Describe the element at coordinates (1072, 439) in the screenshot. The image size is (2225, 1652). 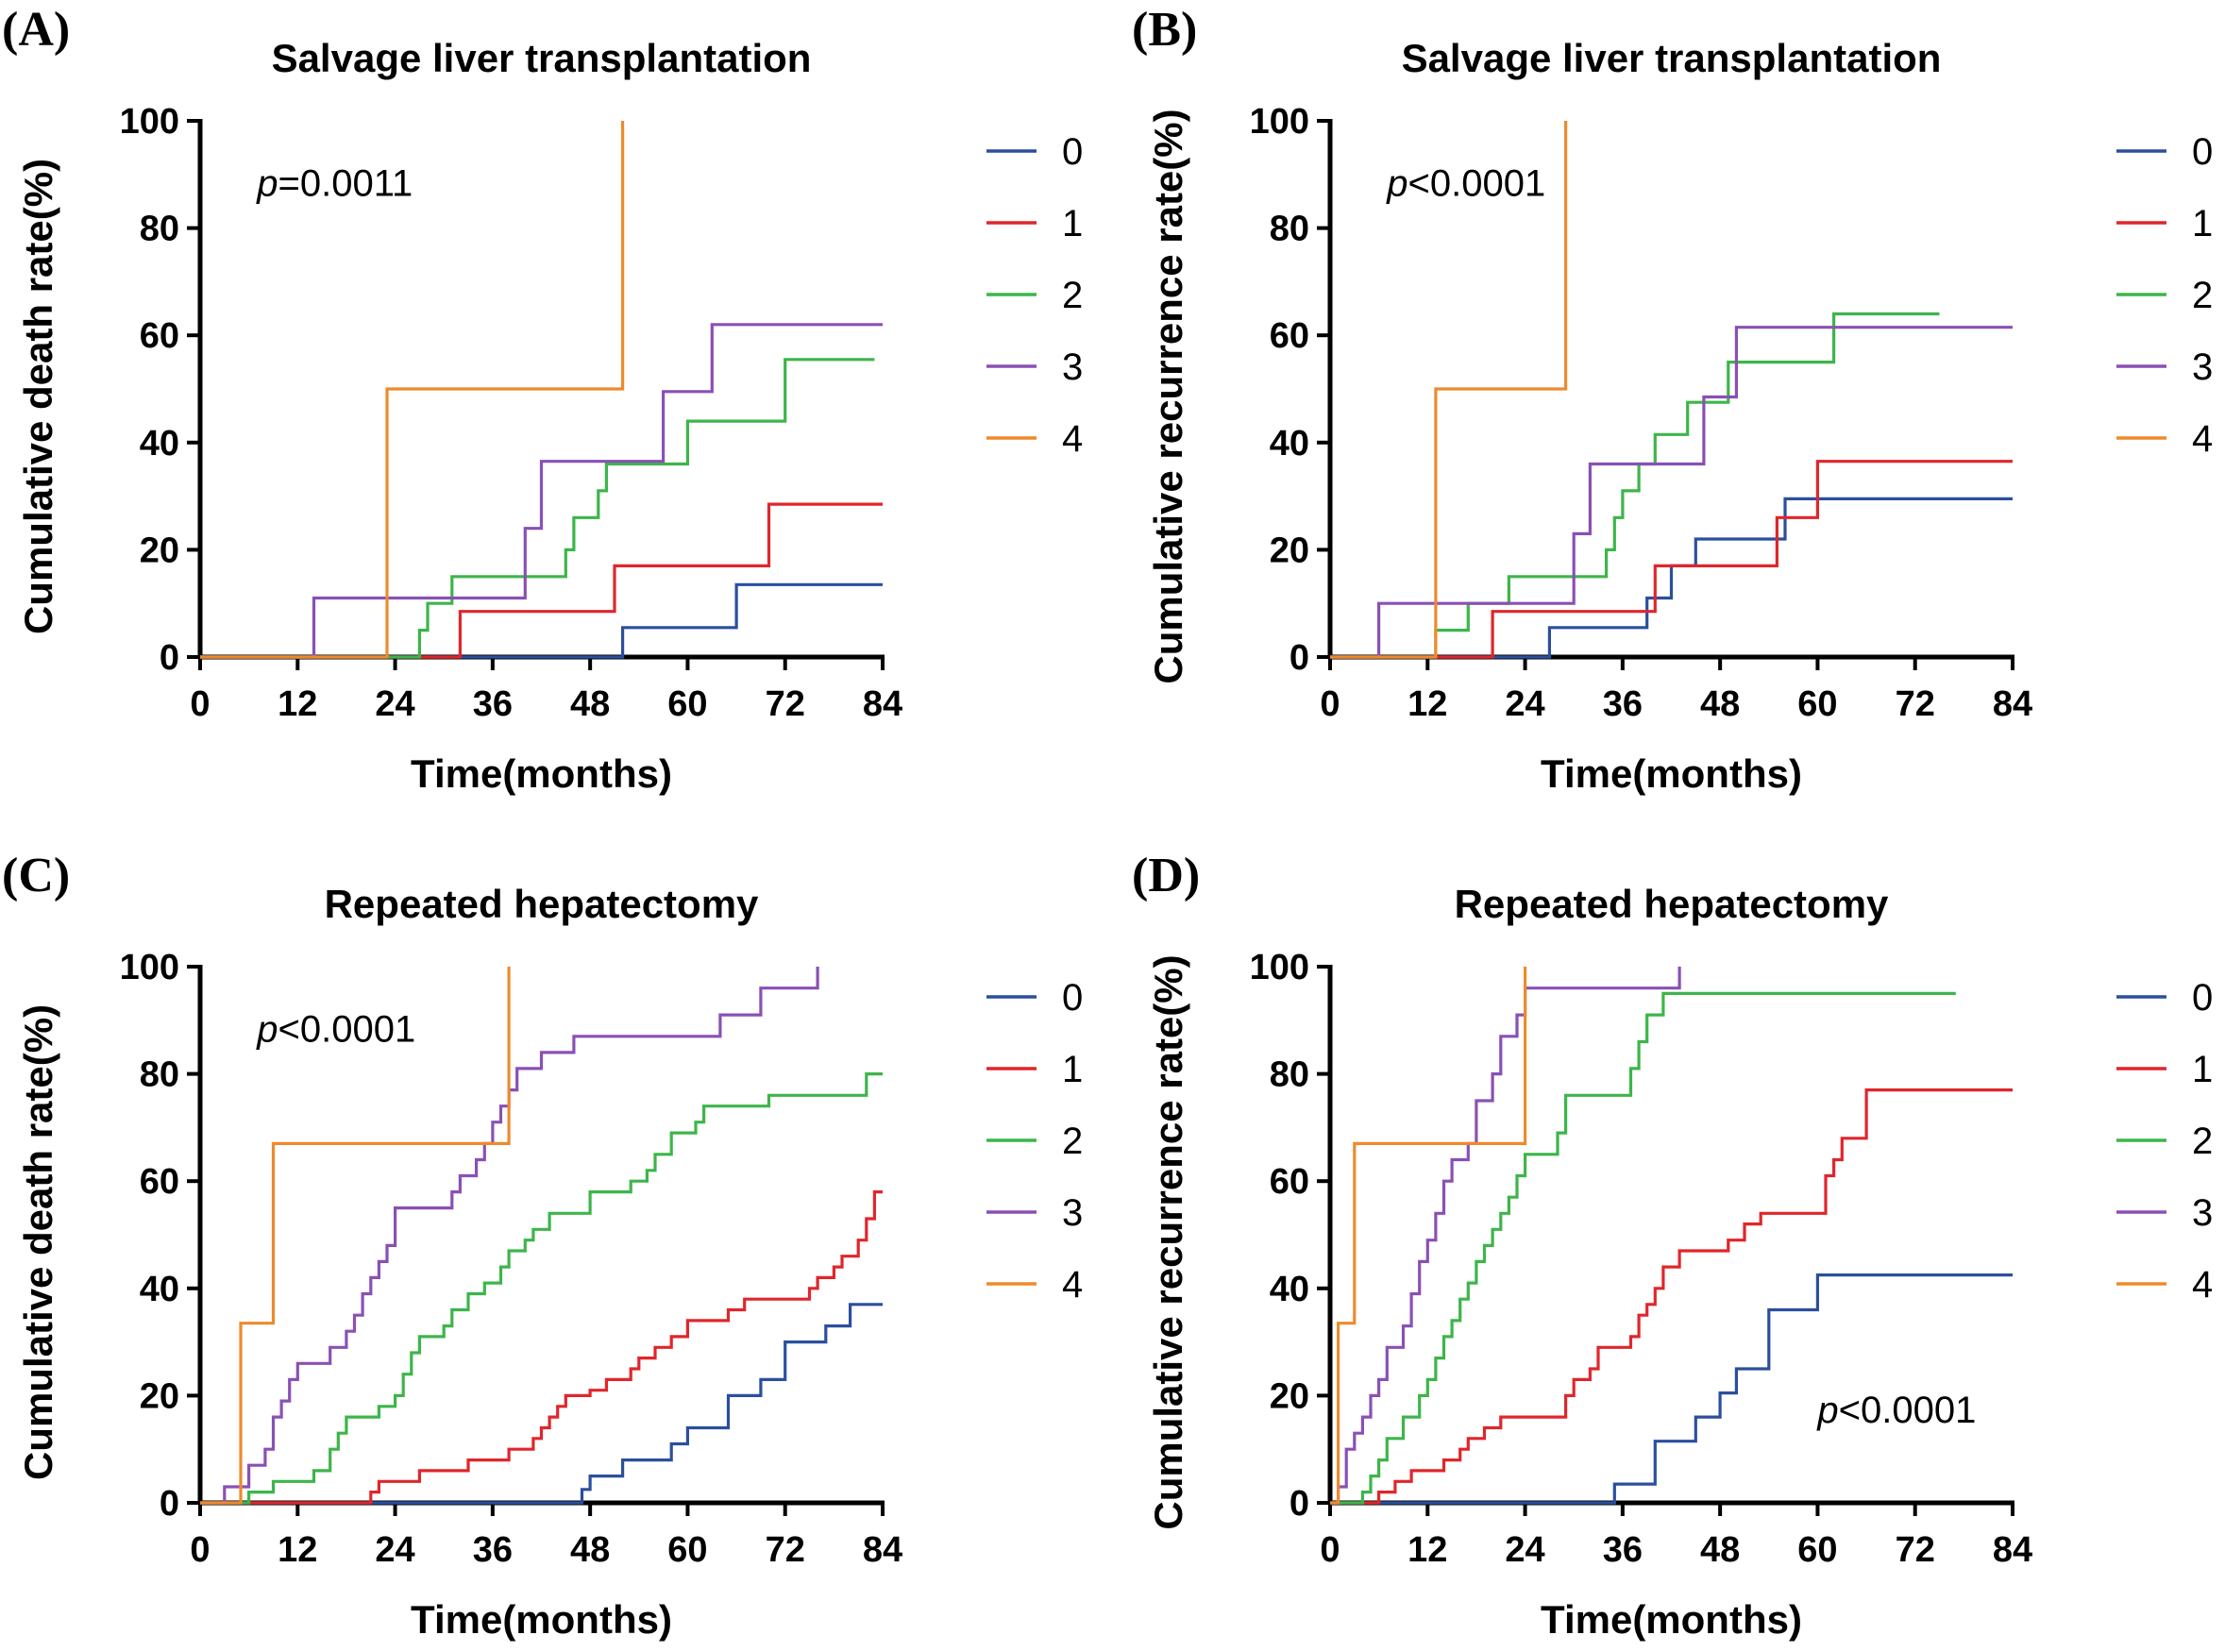
I see `legend-label-4: 4` at that location.